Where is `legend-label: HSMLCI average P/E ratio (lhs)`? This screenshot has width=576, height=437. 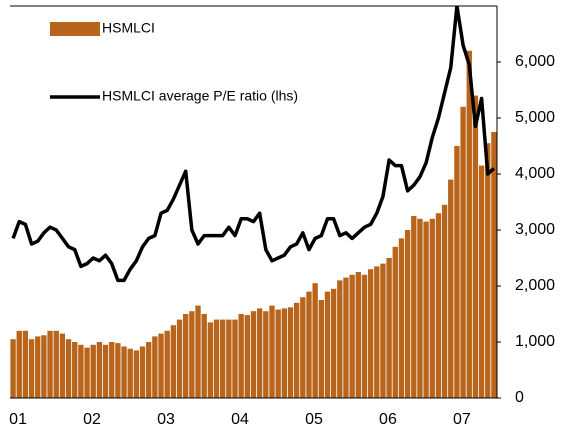 legend-label: HSMLCI average P/E ratio (lhs) is located at coordinates (200, 96).